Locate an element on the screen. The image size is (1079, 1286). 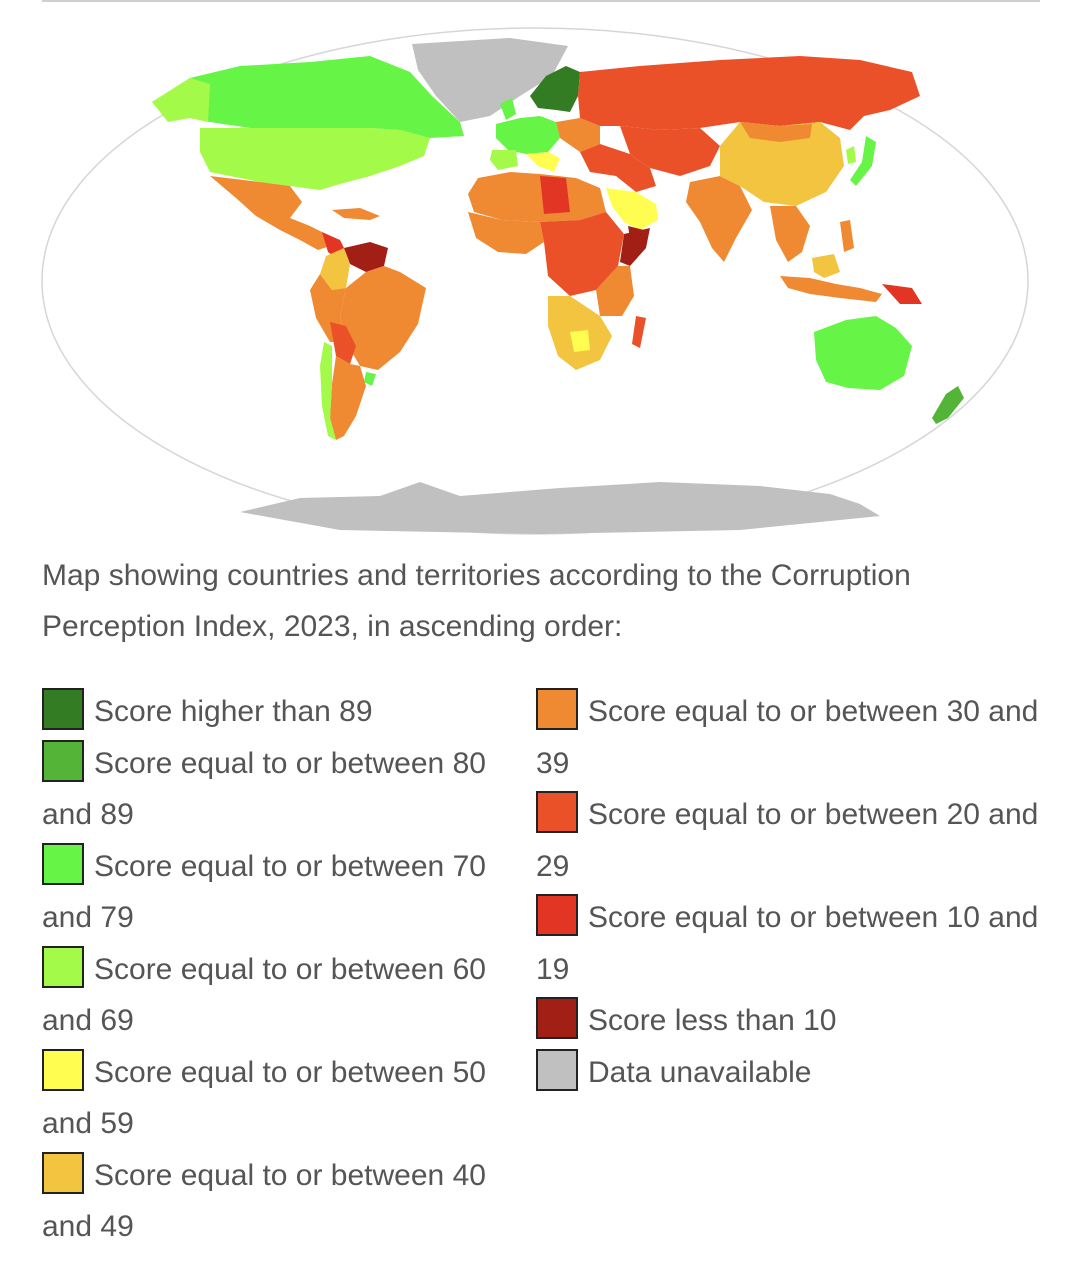
legend-item: Score equal to or between 40 and 49 is located at coordinates (269, 1201).